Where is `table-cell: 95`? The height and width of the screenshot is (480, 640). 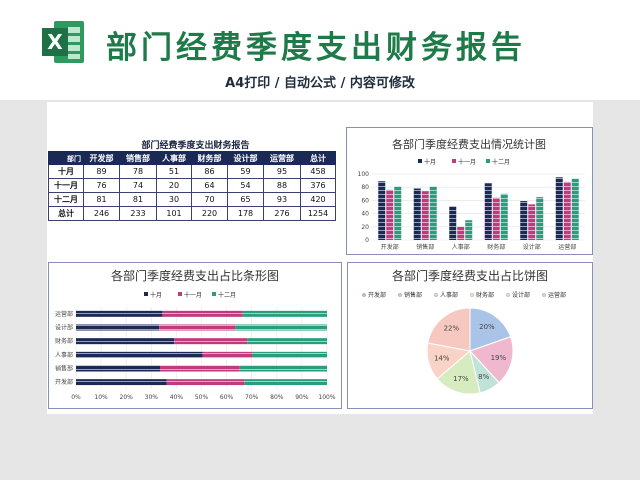 table-cell: 95 is located at coordinates (282, 171).